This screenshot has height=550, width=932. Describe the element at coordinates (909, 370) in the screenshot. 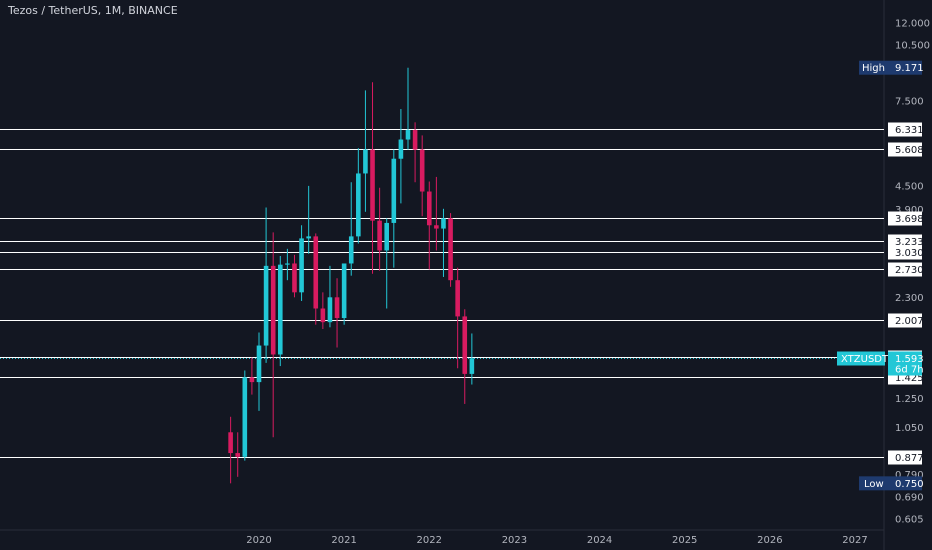

I see `bar-countdown: 6d 7h` at that location.